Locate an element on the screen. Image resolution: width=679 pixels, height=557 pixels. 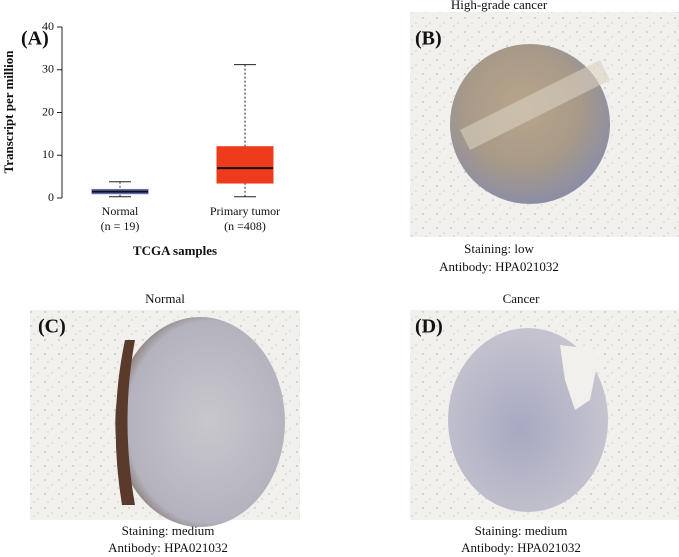
panel-label: (A) is located at coordinates (35, 39).